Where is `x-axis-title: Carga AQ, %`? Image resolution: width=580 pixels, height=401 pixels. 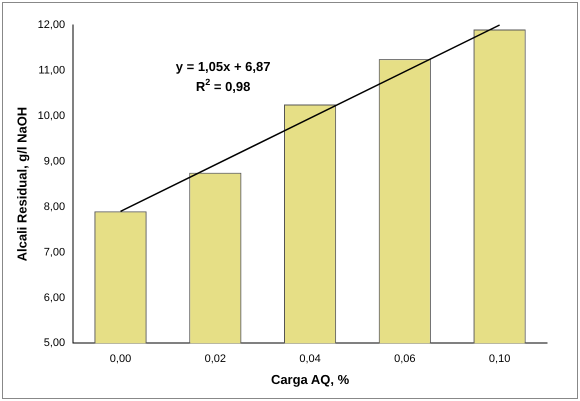 x-axis-title: Carga AQ, % is located at coordinates (310, 379).